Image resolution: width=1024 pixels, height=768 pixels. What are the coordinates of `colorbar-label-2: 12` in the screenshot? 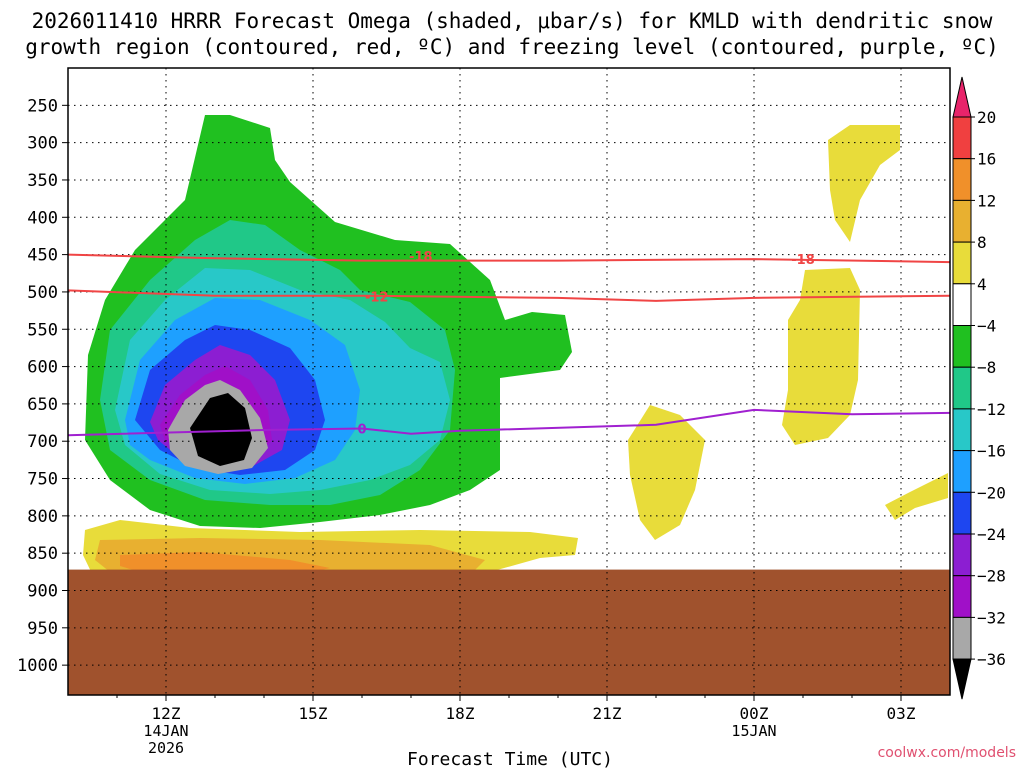 It's located at (986, 200).